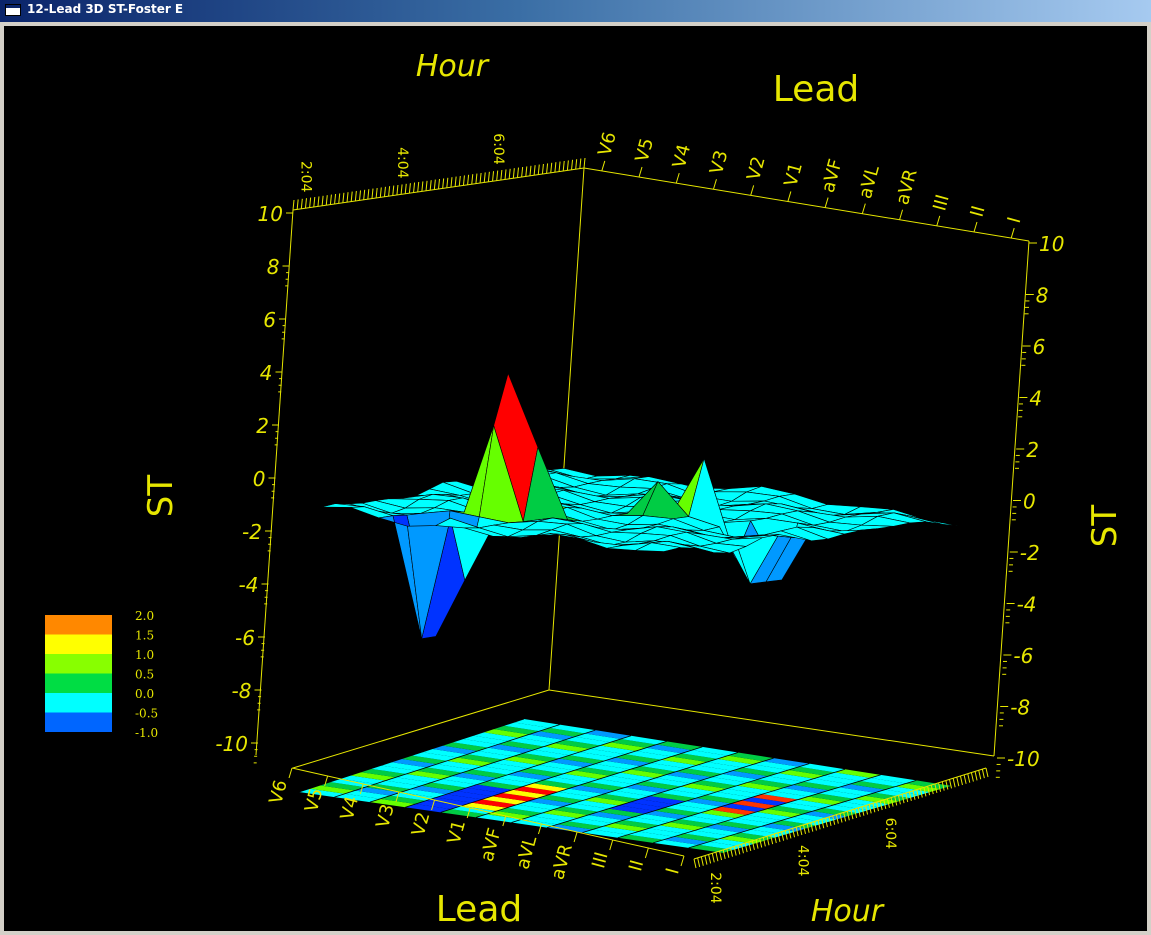  Describe the element at coordinates (146, 714) in the screenshot. I see `color-legend-label: -0.5` at that location.